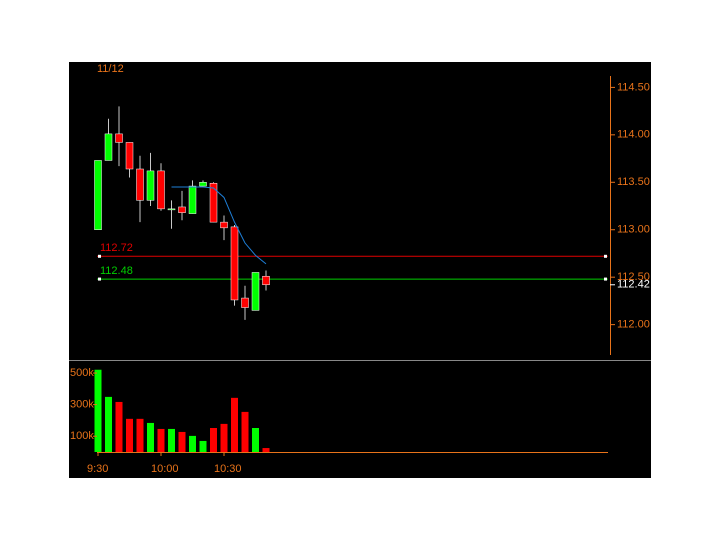 Image resolution: width=720 pixels, height=540 pixels. I want to click on level-label: 112.48, so click(116, 271).